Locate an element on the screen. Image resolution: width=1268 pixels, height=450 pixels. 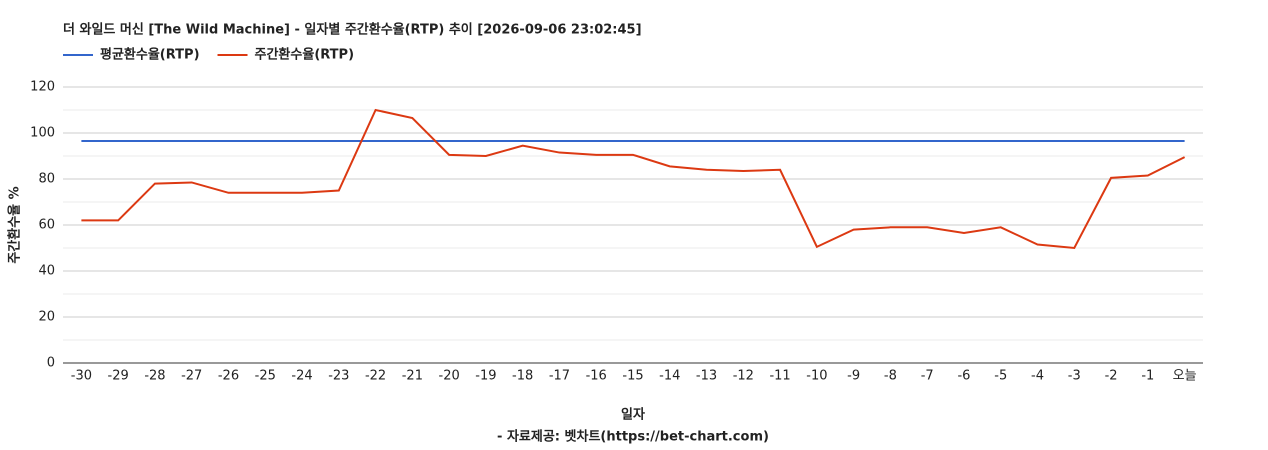
x-tick-label: -9 is located at coordinates (853, 376).